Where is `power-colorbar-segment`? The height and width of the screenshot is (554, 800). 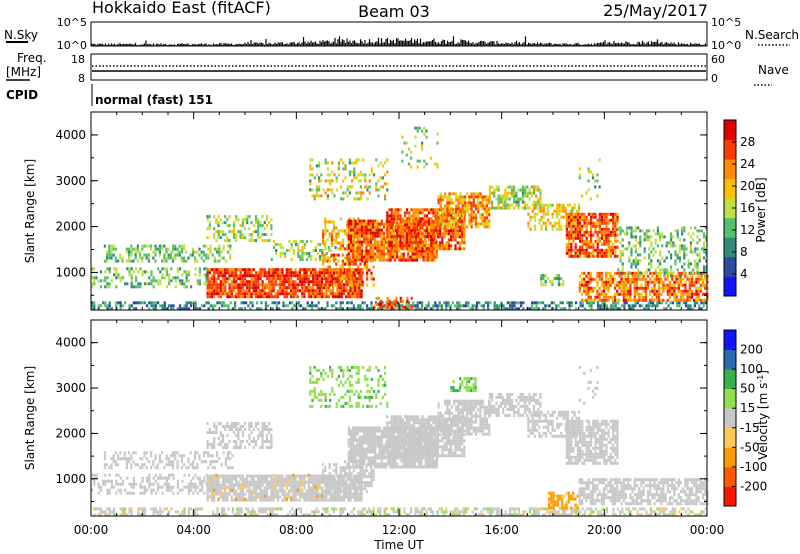
power-colorbar-segment is located at coordinates (730, 227).